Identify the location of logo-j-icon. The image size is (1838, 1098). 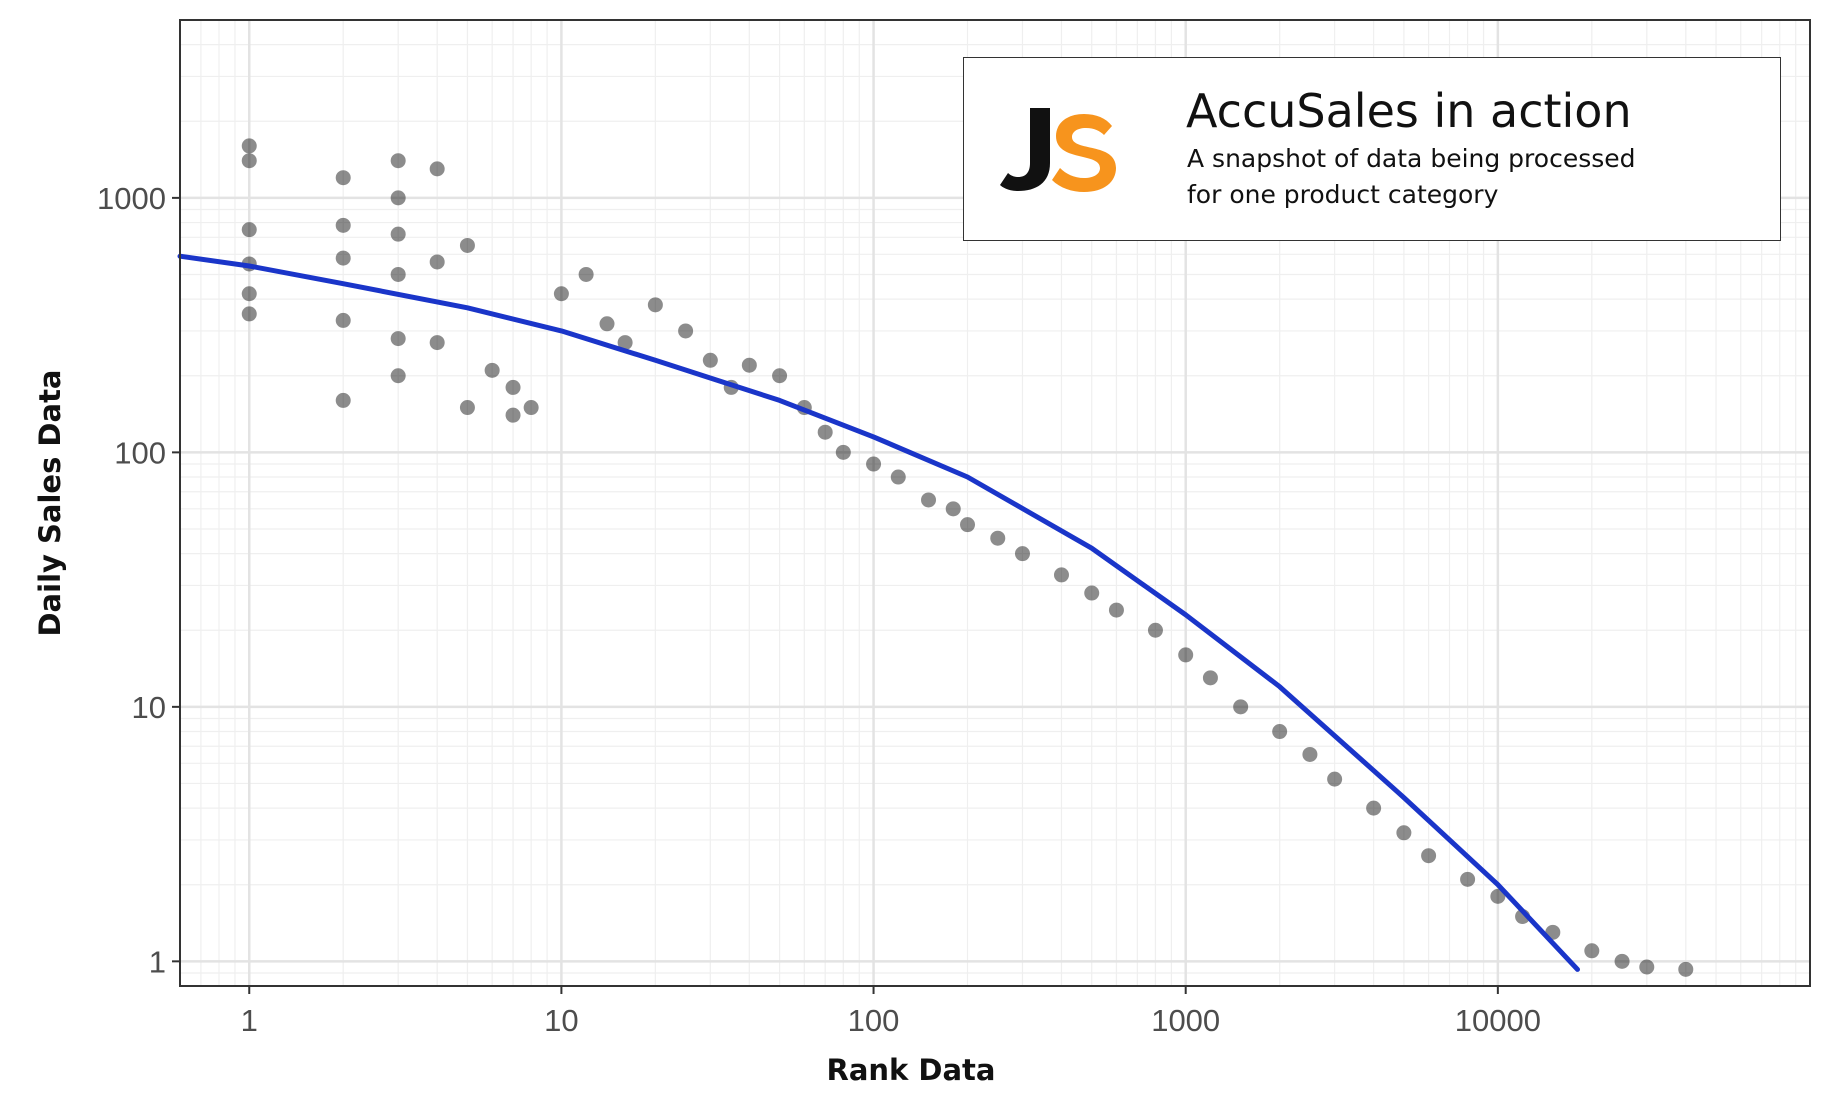
(1025, 149).